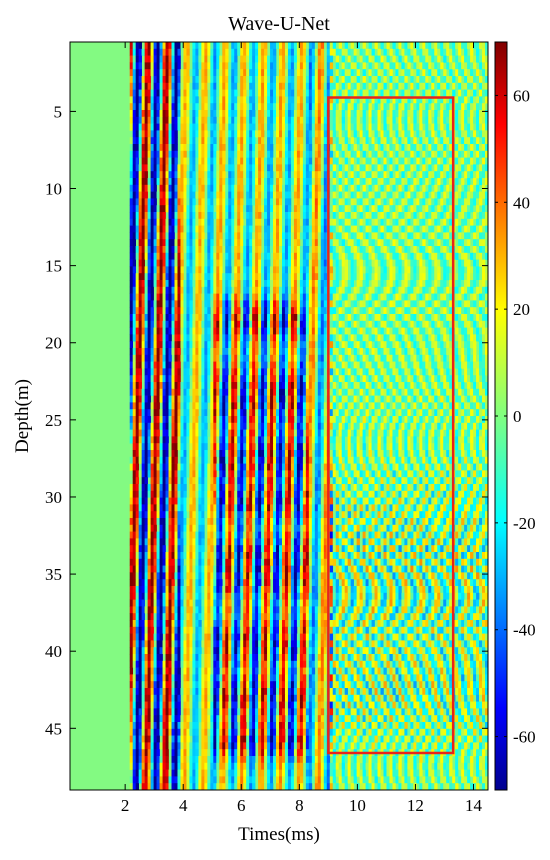  Describe the element at coordinates (357, 805) in the screenshot. I see `x-tick-label: 10` at that location.